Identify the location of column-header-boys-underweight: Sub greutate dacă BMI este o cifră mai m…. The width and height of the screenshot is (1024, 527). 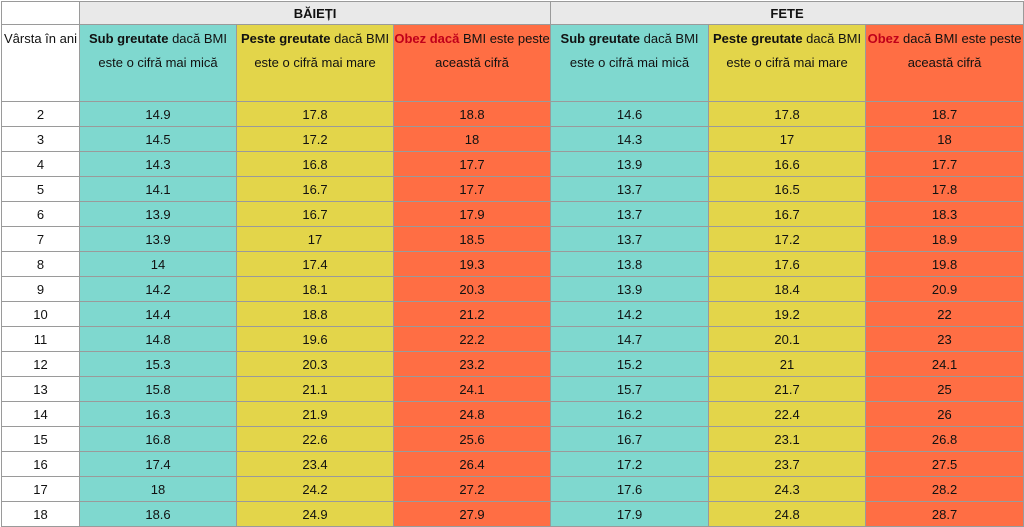
(158, 63).